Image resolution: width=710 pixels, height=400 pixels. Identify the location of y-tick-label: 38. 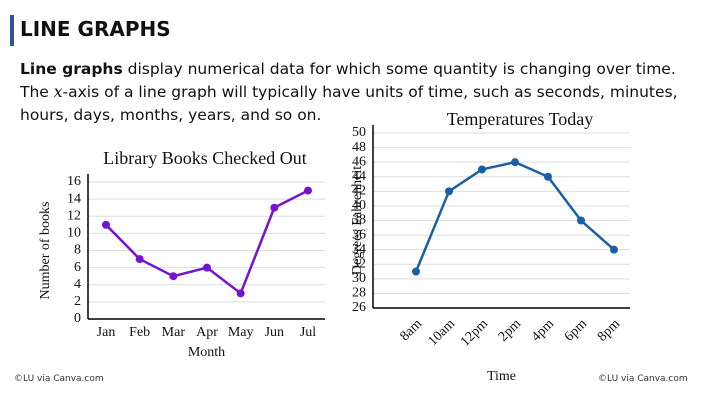
(359, 220).